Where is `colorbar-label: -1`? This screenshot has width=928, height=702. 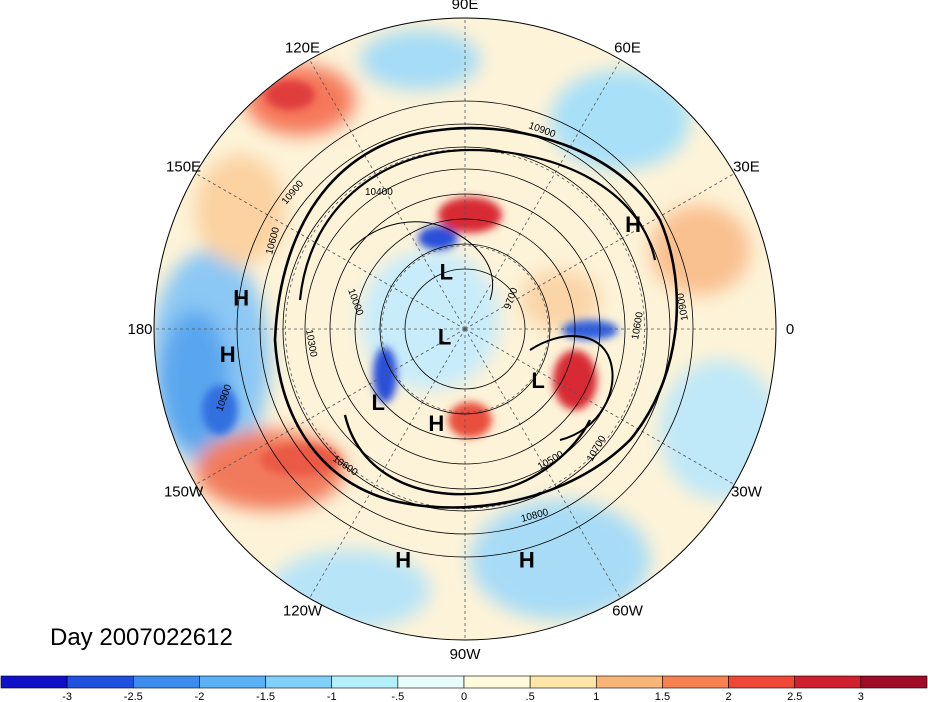 colorbar-label: -1 is located at coordinates (332, 696).